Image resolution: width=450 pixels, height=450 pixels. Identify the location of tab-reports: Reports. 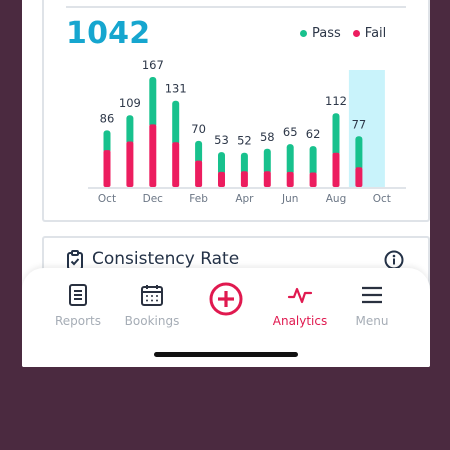
(78, 305).